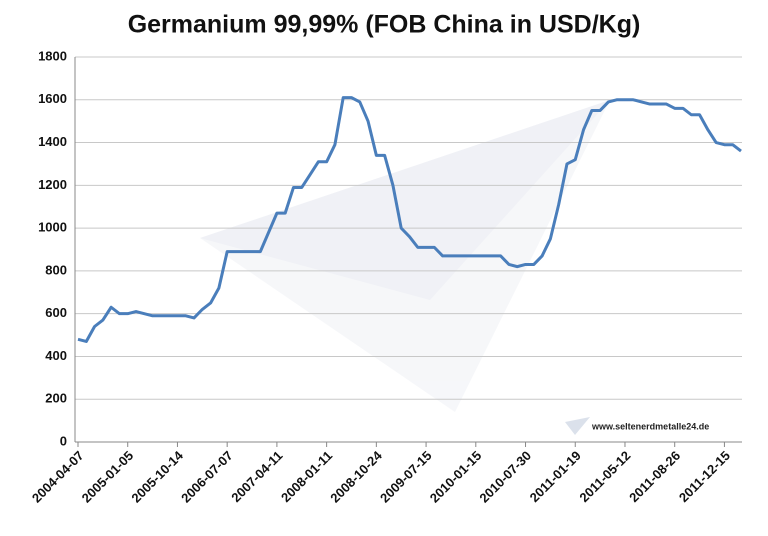  I want to click on y-tick-label: 1600, so click(52, 98).